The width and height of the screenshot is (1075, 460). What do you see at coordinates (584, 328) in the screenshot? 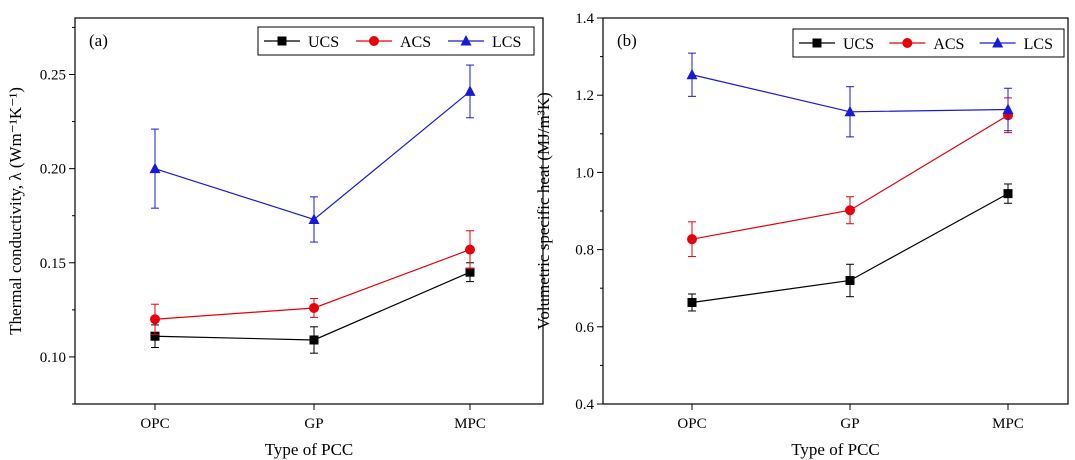
I see `y-tick-label: 0.6` at bounding box center [584, 328].